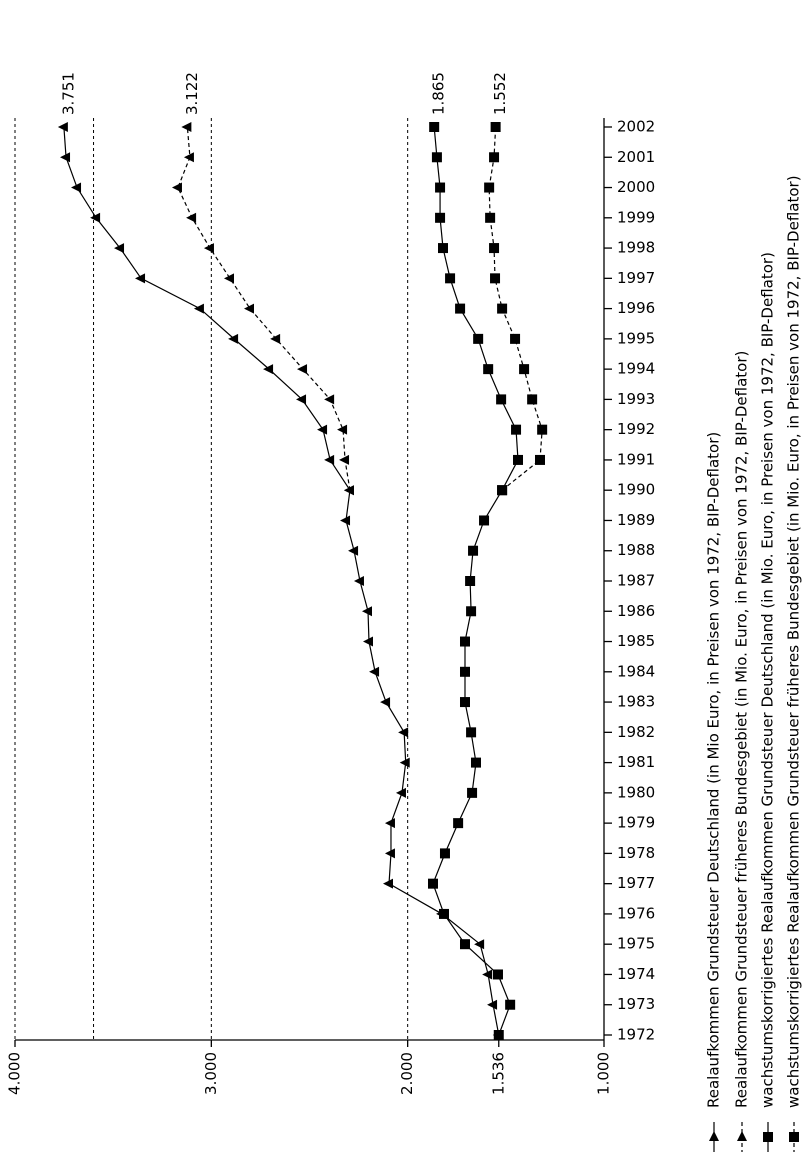 This screenshot has width=809, height=1157. Describe the element at coordinates (636, 944) in the screenshot. I see `category-label: 1975` at that location.